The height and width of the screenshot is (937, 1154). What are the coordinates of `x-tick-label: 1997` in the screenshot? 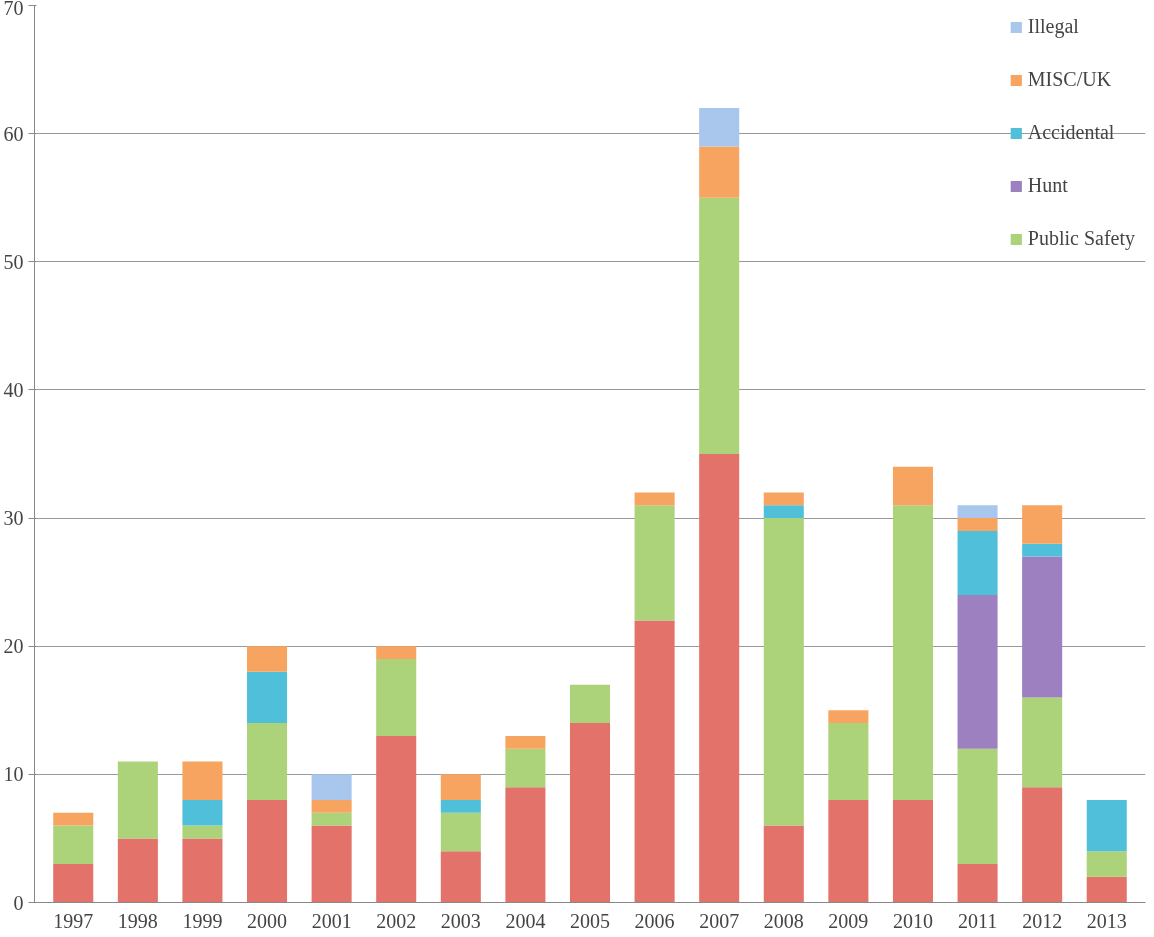 It's located at (73, 920).